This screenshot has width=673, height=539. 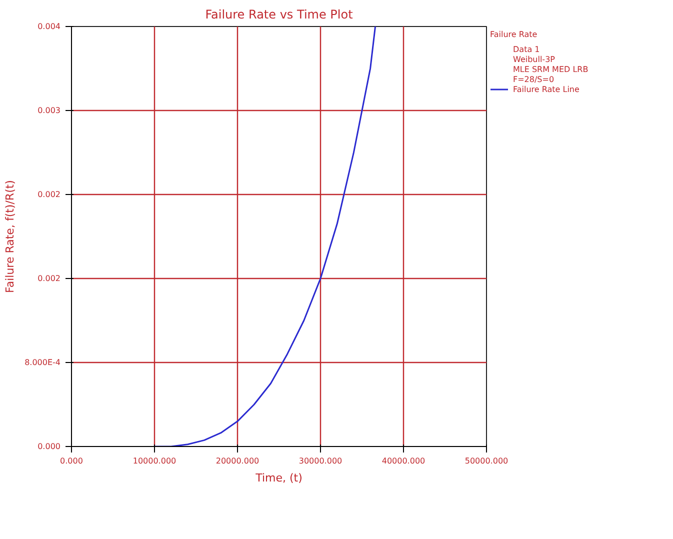 What do you see at coordinates (71, 461) in the screenshot?
I see `x-tick-label: 0.000` at bounding box center [71, 461].